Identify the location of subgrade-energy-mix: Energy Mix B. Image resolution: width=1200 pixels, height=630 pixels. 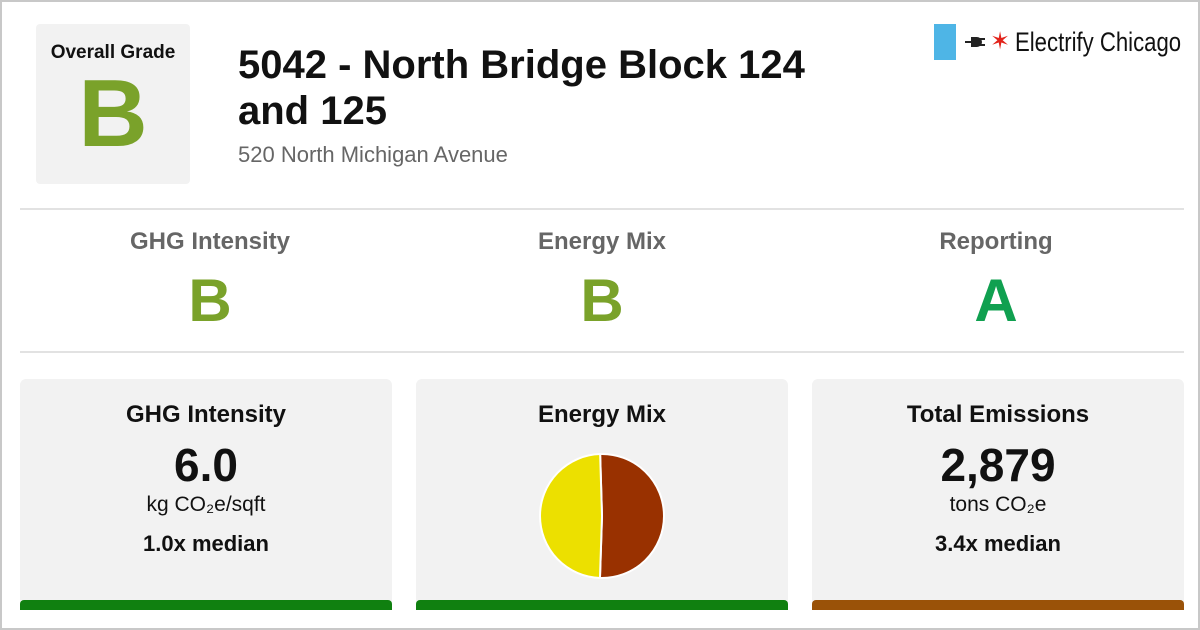
(602, 281).